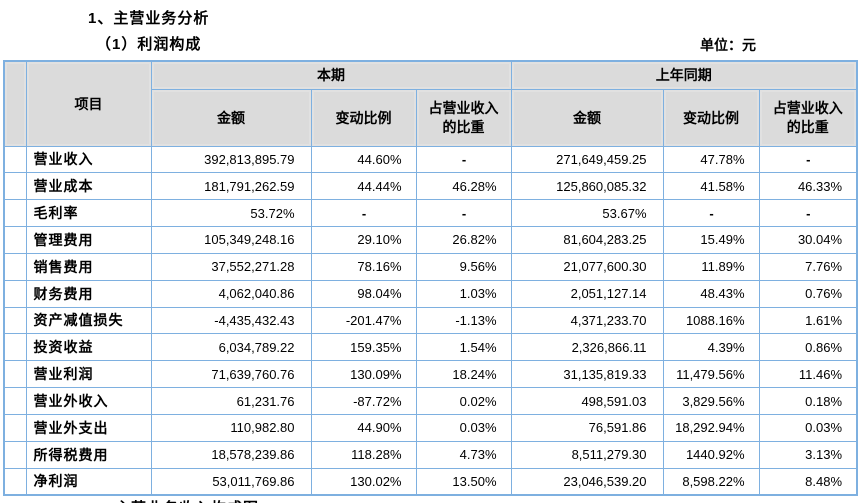  Describe the element at coordinates (808, 266) in the screenshot. I see `table-cell: 7.76%` at that location.